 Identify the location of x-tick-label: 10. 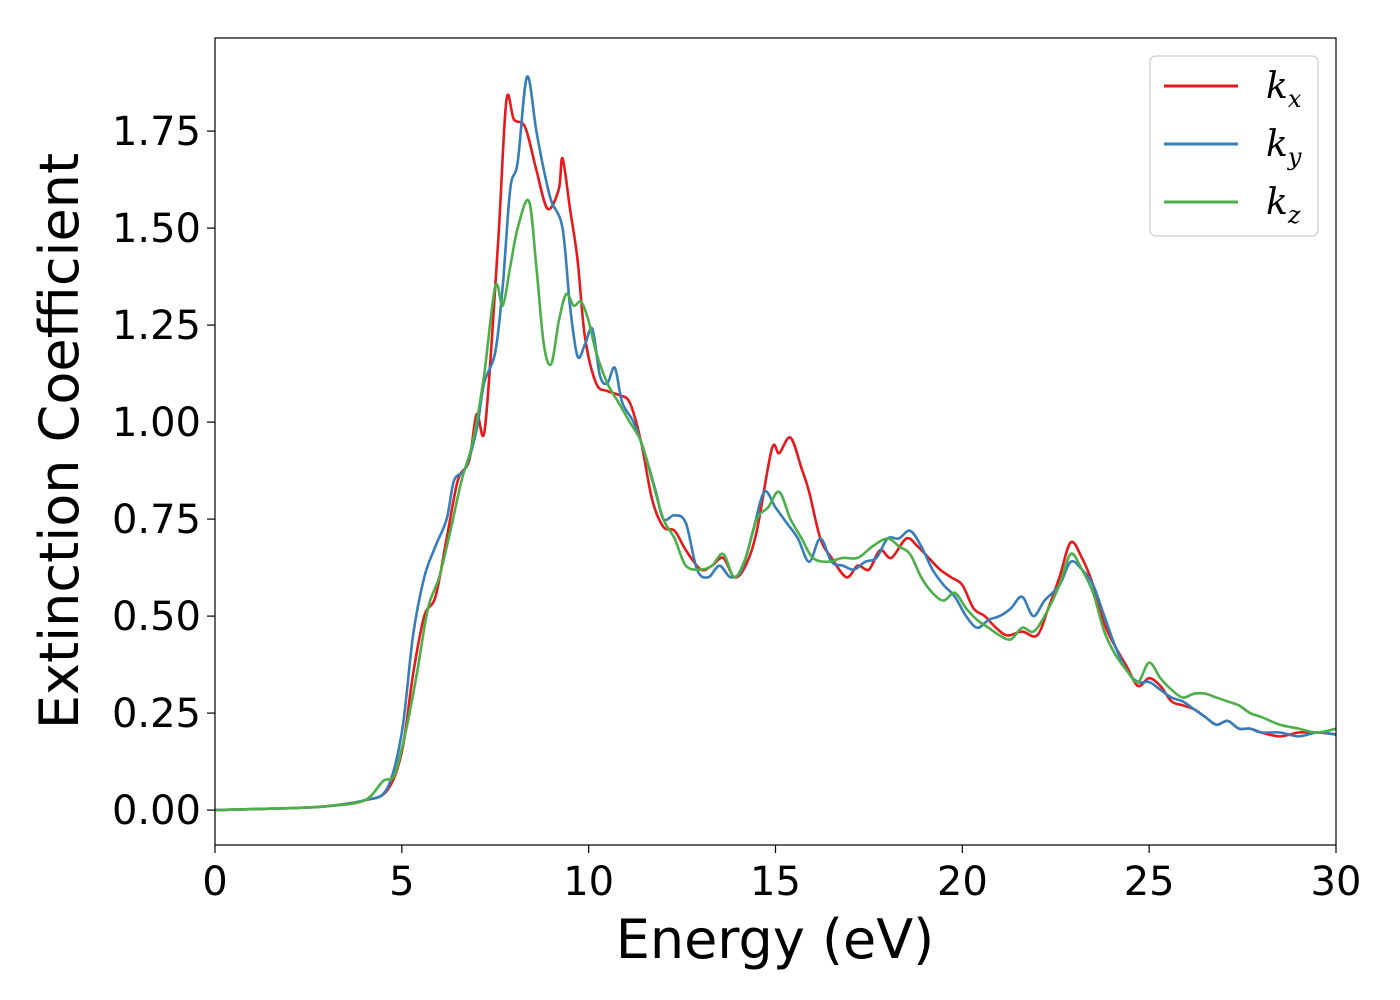
(588, 882).